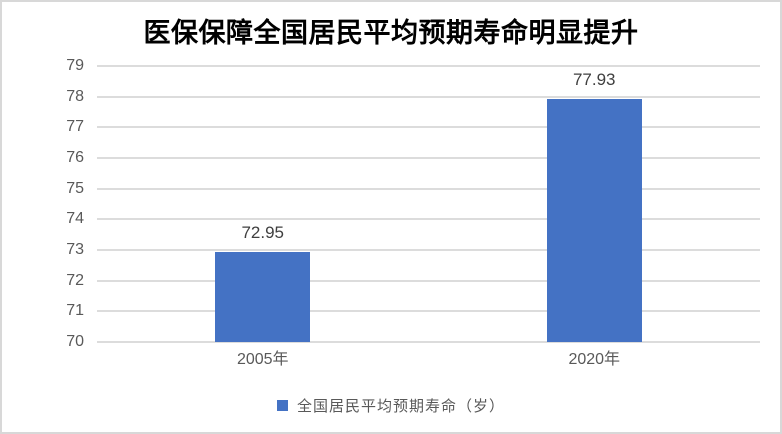 This screenshot has width=782, height=434. Describe the element at coordinates (75, 157) in the screenshot. I see `y-tick-label-76: 76` at that location.